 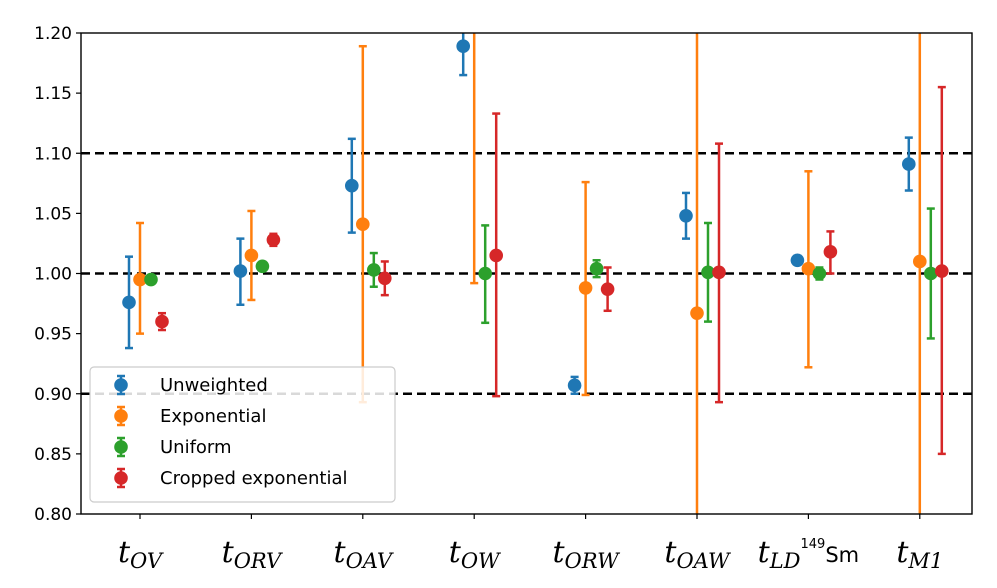 What do you see at coordinates (53, 94) in the screenshot?
I see `y-tick-label: 1.15` at bounding box center [53, 94].